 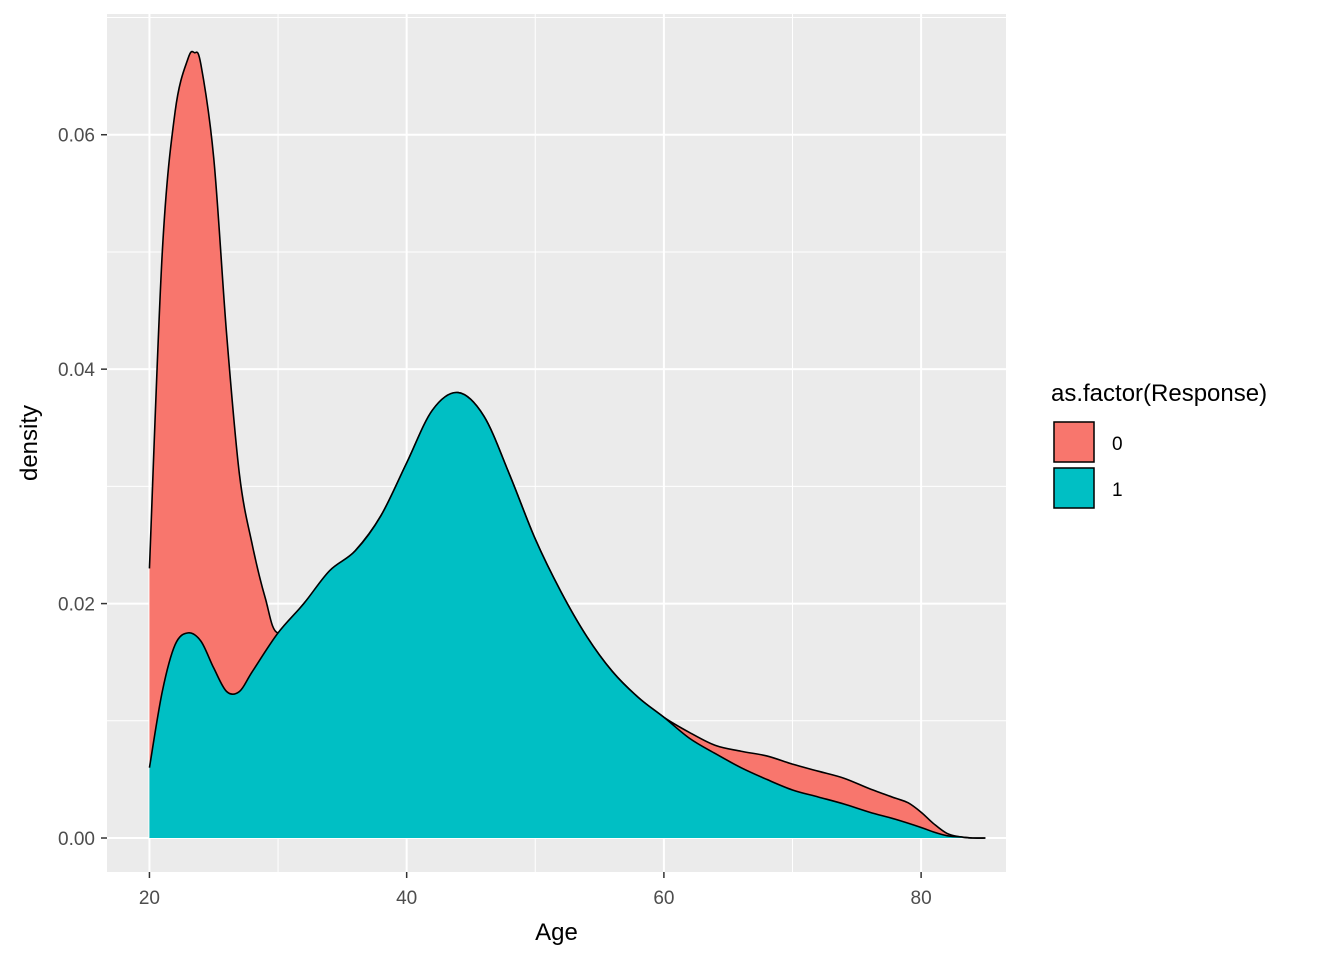 I want to click on y-tick-label: 0.00, so click(x=76, y=839).